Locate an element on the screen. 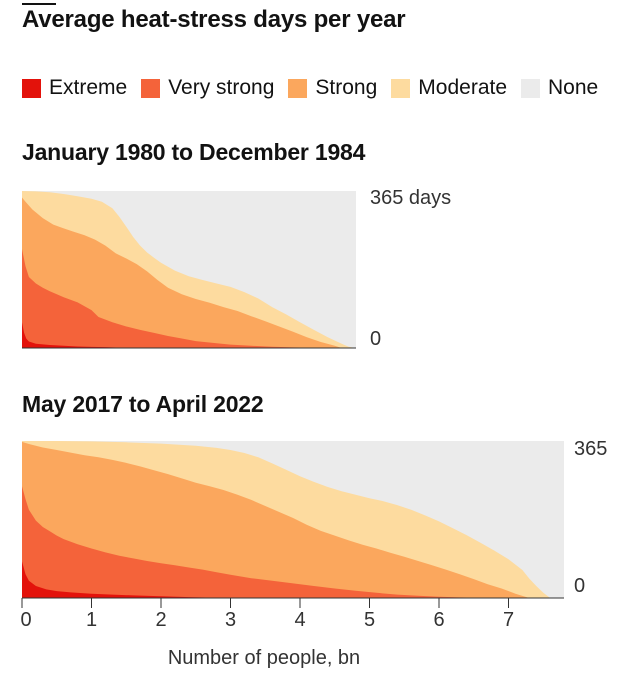  x-tick-label-3: 3 is located at coordinates (230, 620).